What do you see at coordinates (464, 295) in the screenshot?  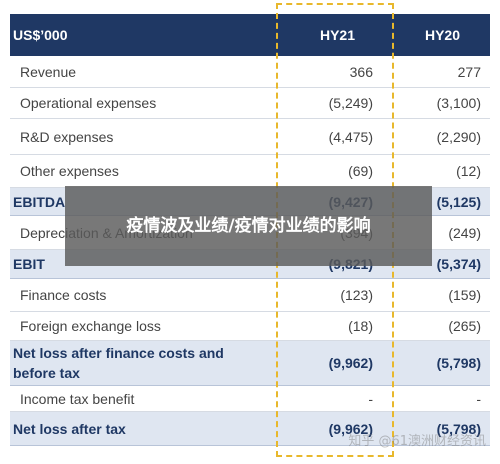 I see `value-cell: (159)` at bounding box center [464, 295].